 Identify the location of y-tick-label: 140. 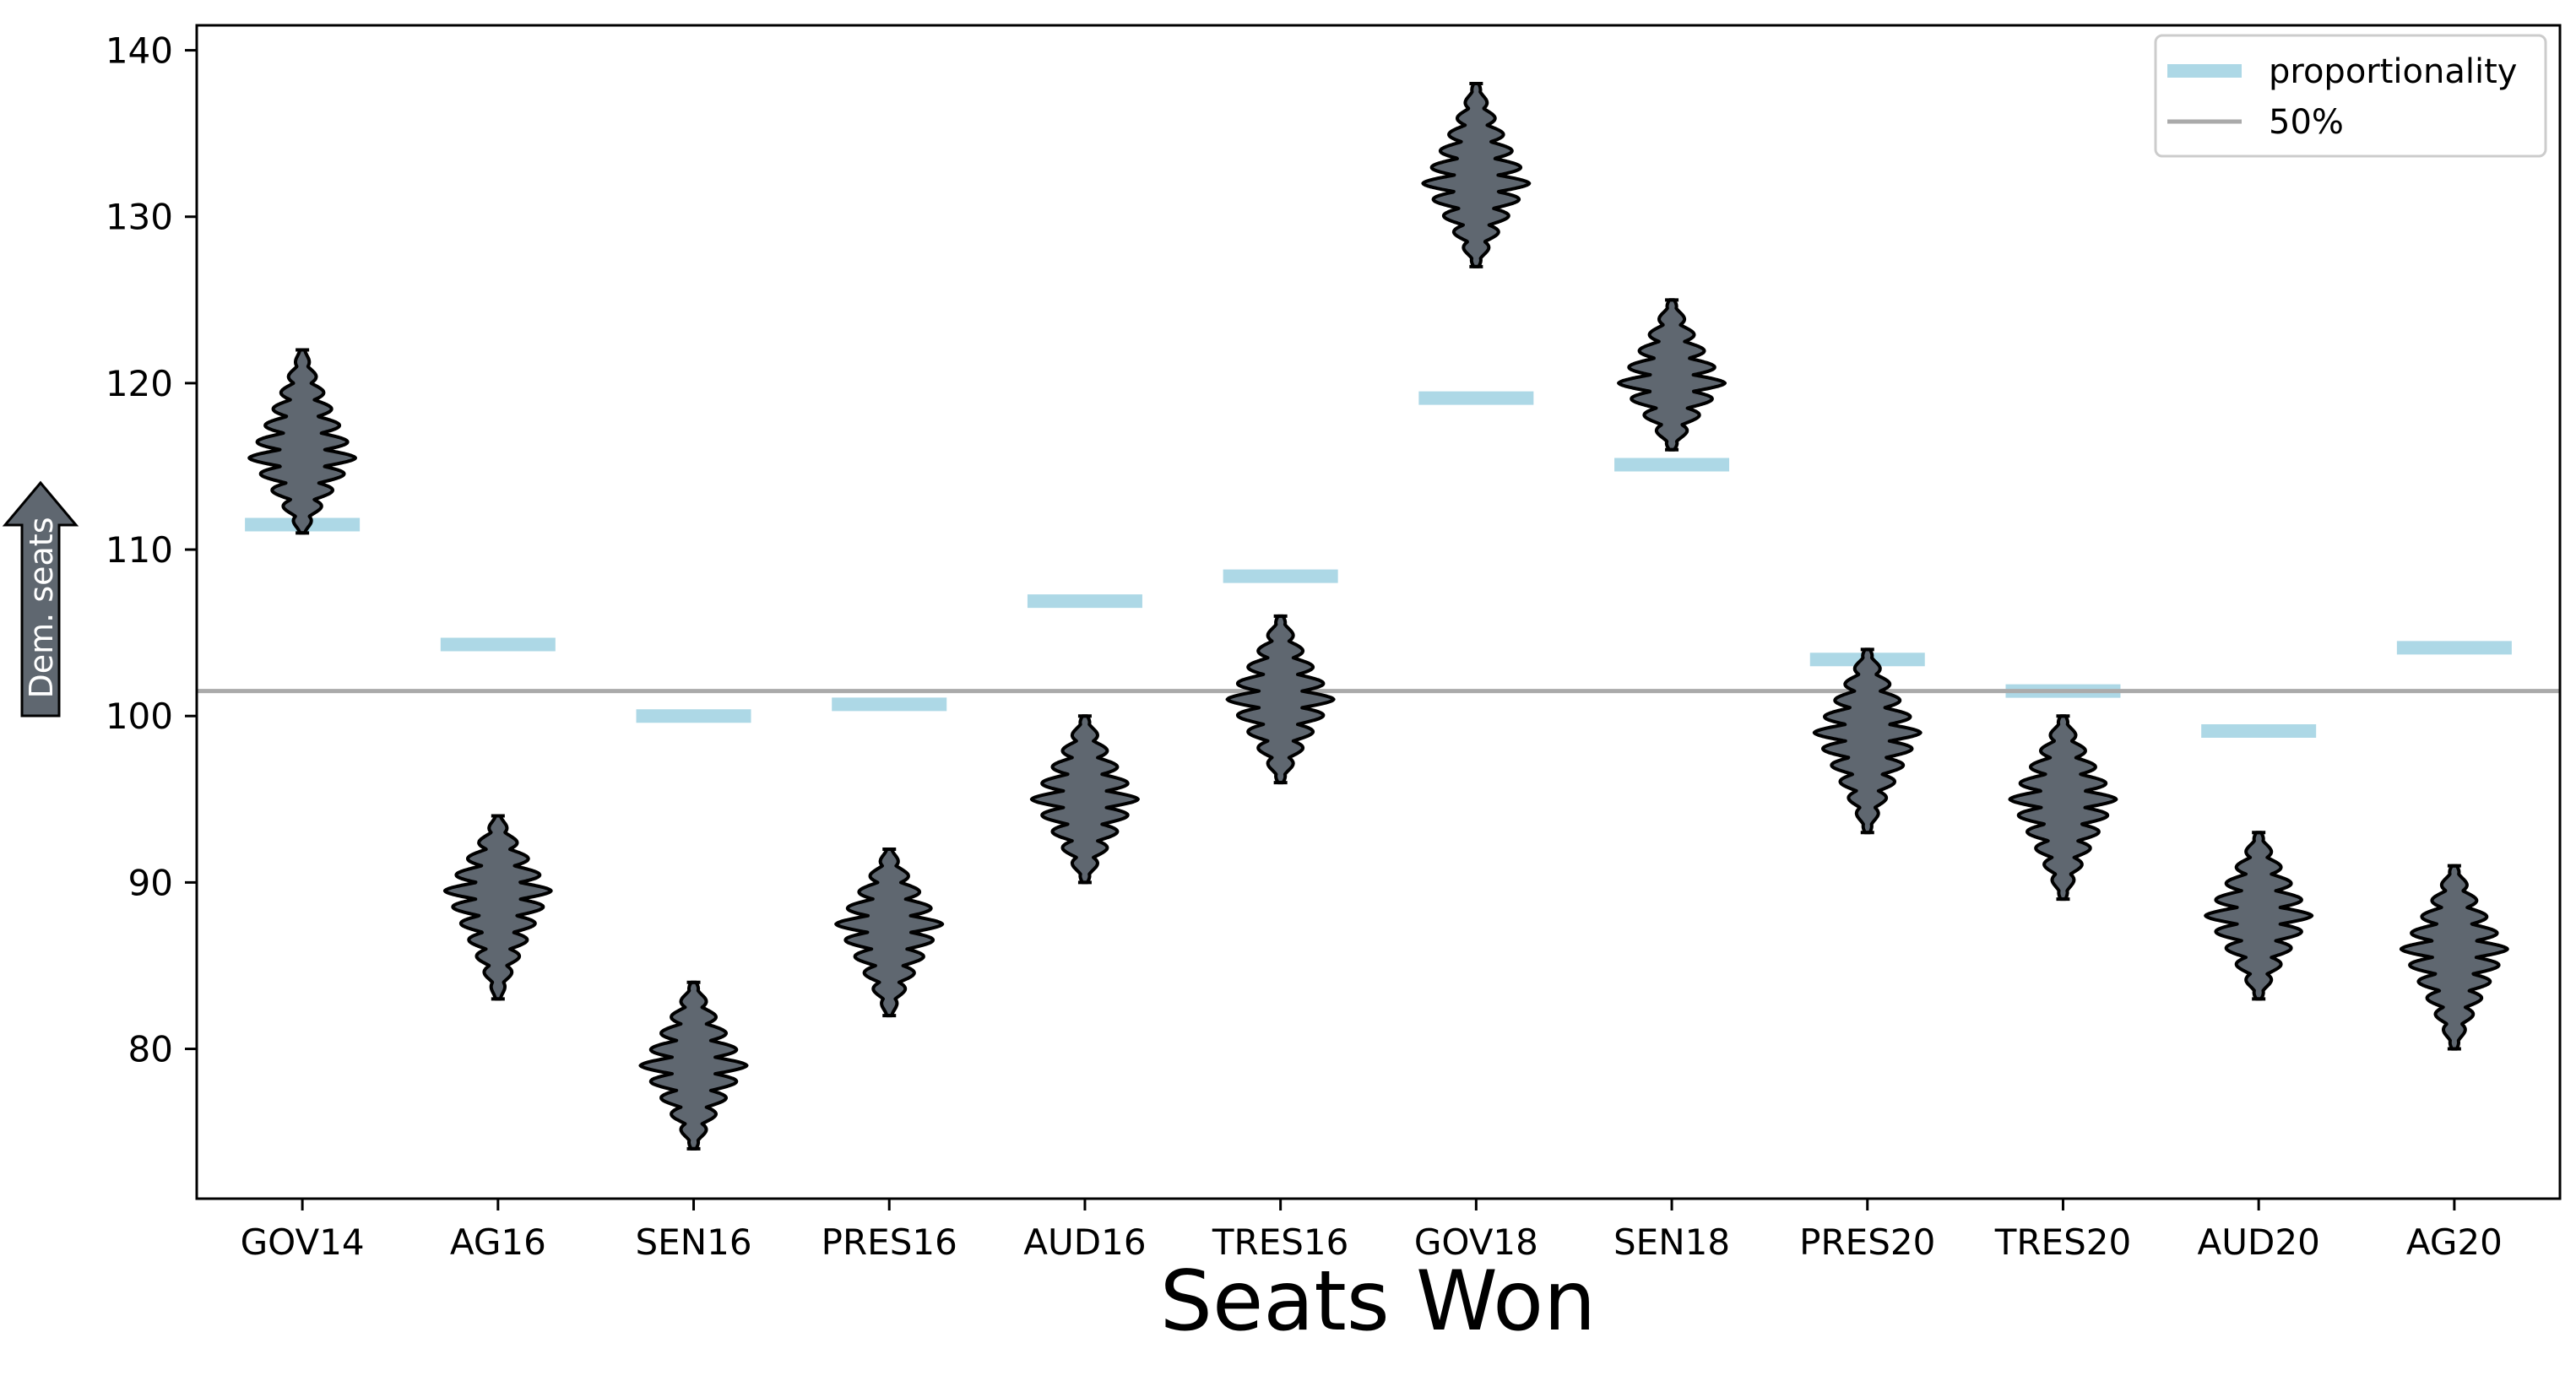
(140, 51).